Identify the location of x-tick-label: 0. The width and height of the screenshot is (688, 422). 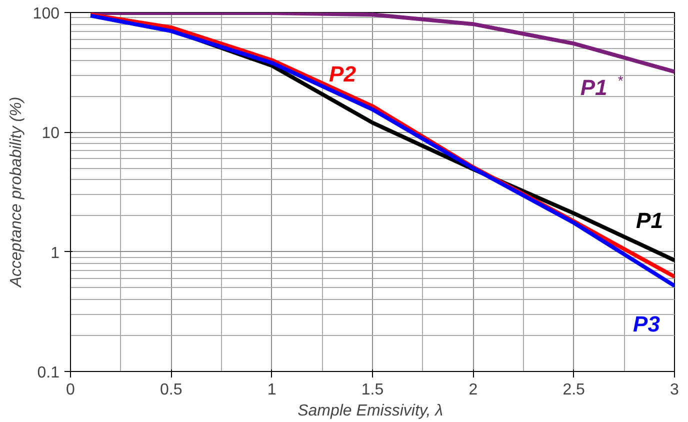
(71, 390).